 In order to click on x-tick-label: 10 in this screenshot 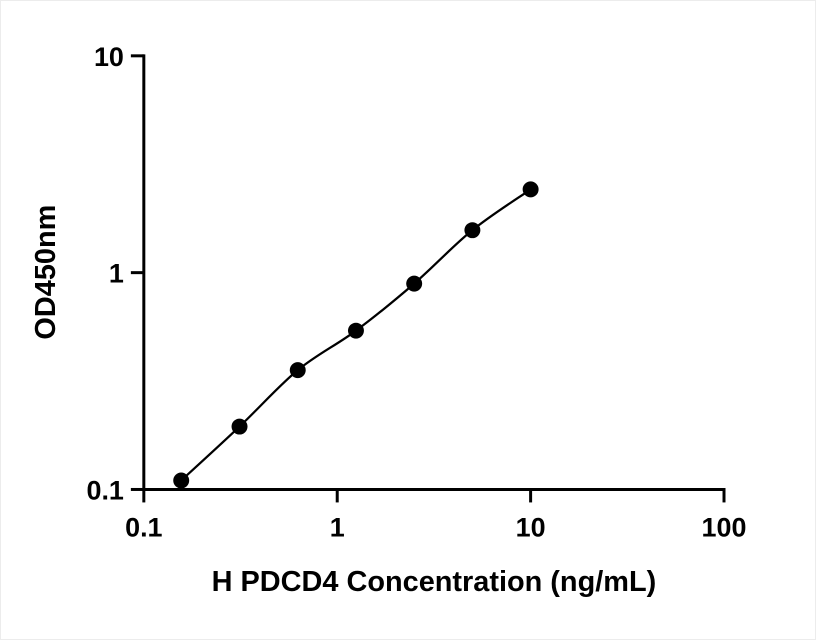, I will do `click(531, 527)`.